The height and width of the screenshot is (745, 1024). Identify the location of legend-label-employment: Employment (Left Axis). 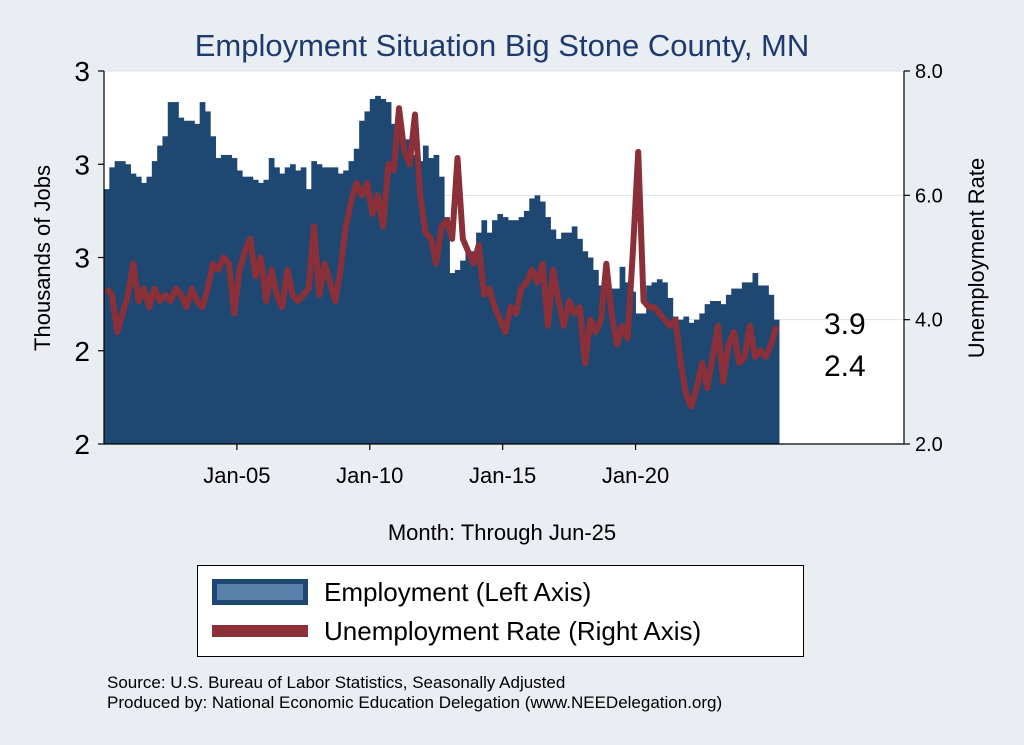
(458, 591).